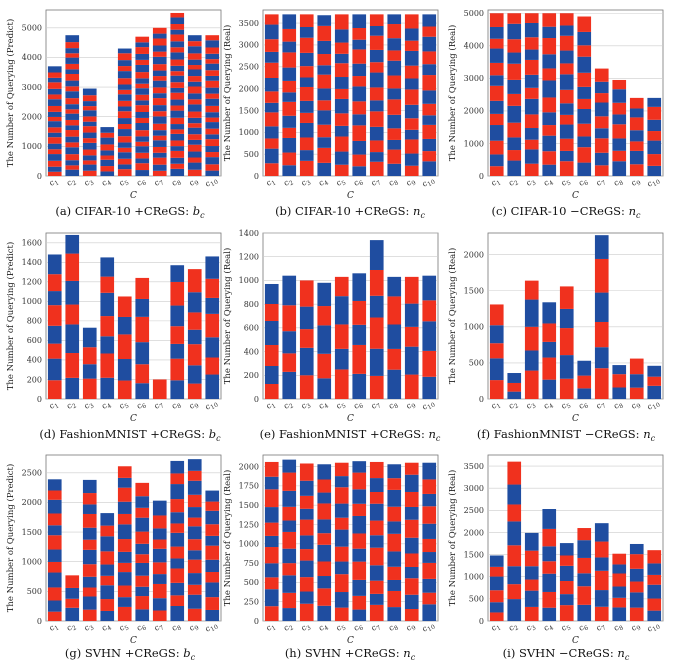 The width and height of the screenshot is (679, 672). What do you see at coordinates (496, 406) in the screenshot?
I see `x-tick-label: c1` at bounding box center [496, 406].